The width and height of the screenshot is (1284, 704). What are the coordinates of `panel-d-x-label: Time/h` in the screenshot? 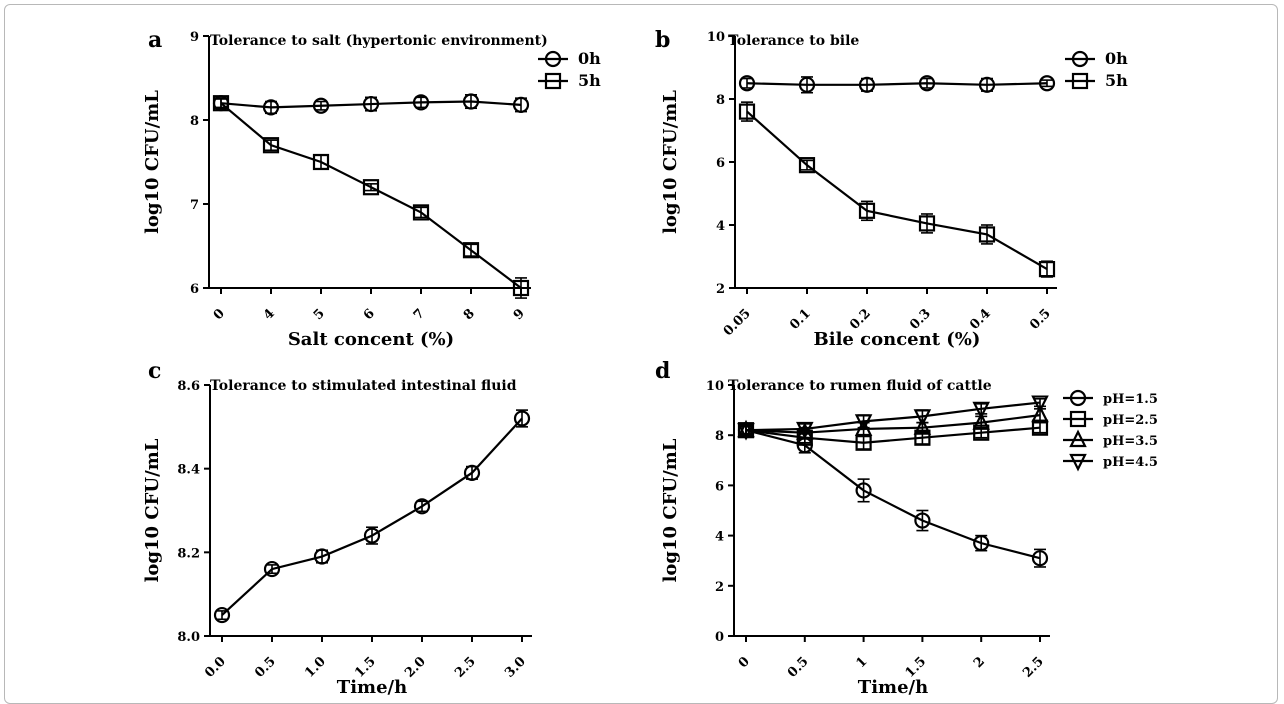 It's located at (893, 687).